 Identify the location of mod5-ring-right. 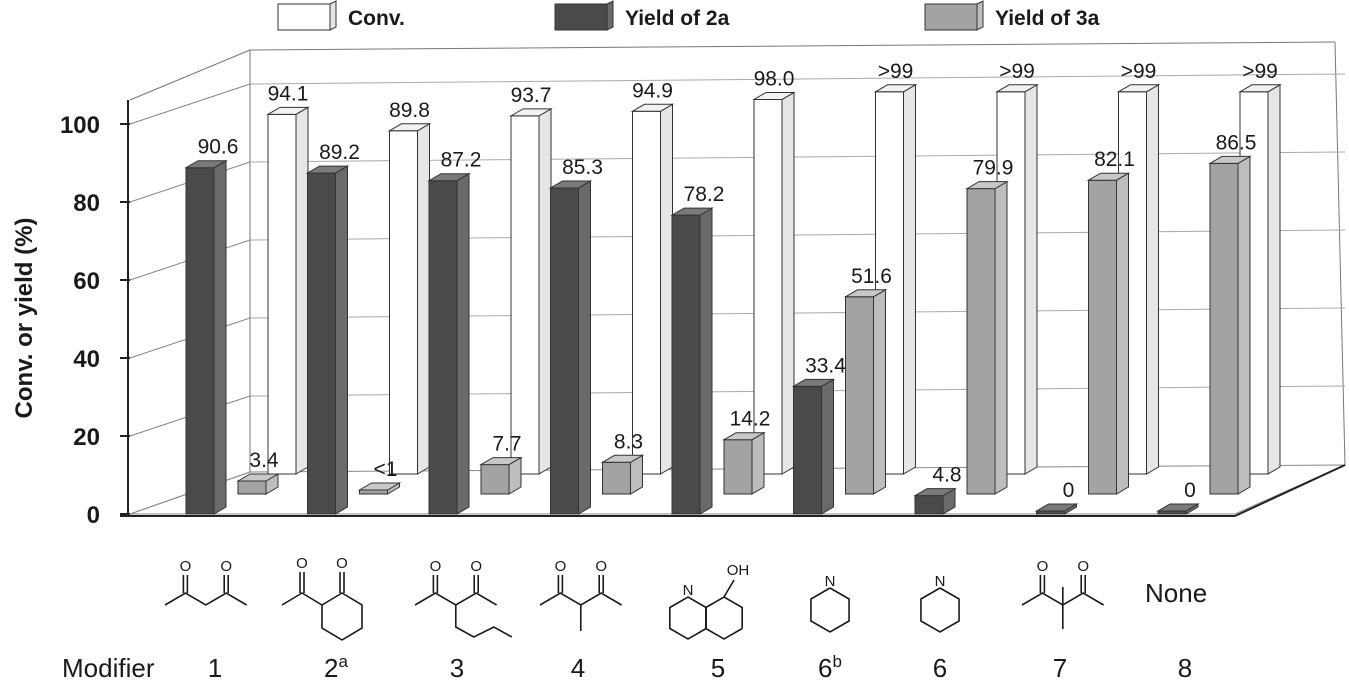
(724, 618).